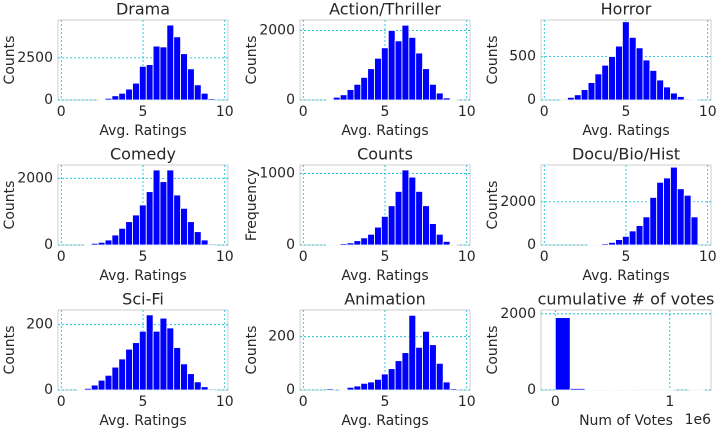 This screenshot has width=720, height=432. I want to click on subplot: 0 5 10 0 200 Animation Avg. Ratings Counts, so click(360, 360).